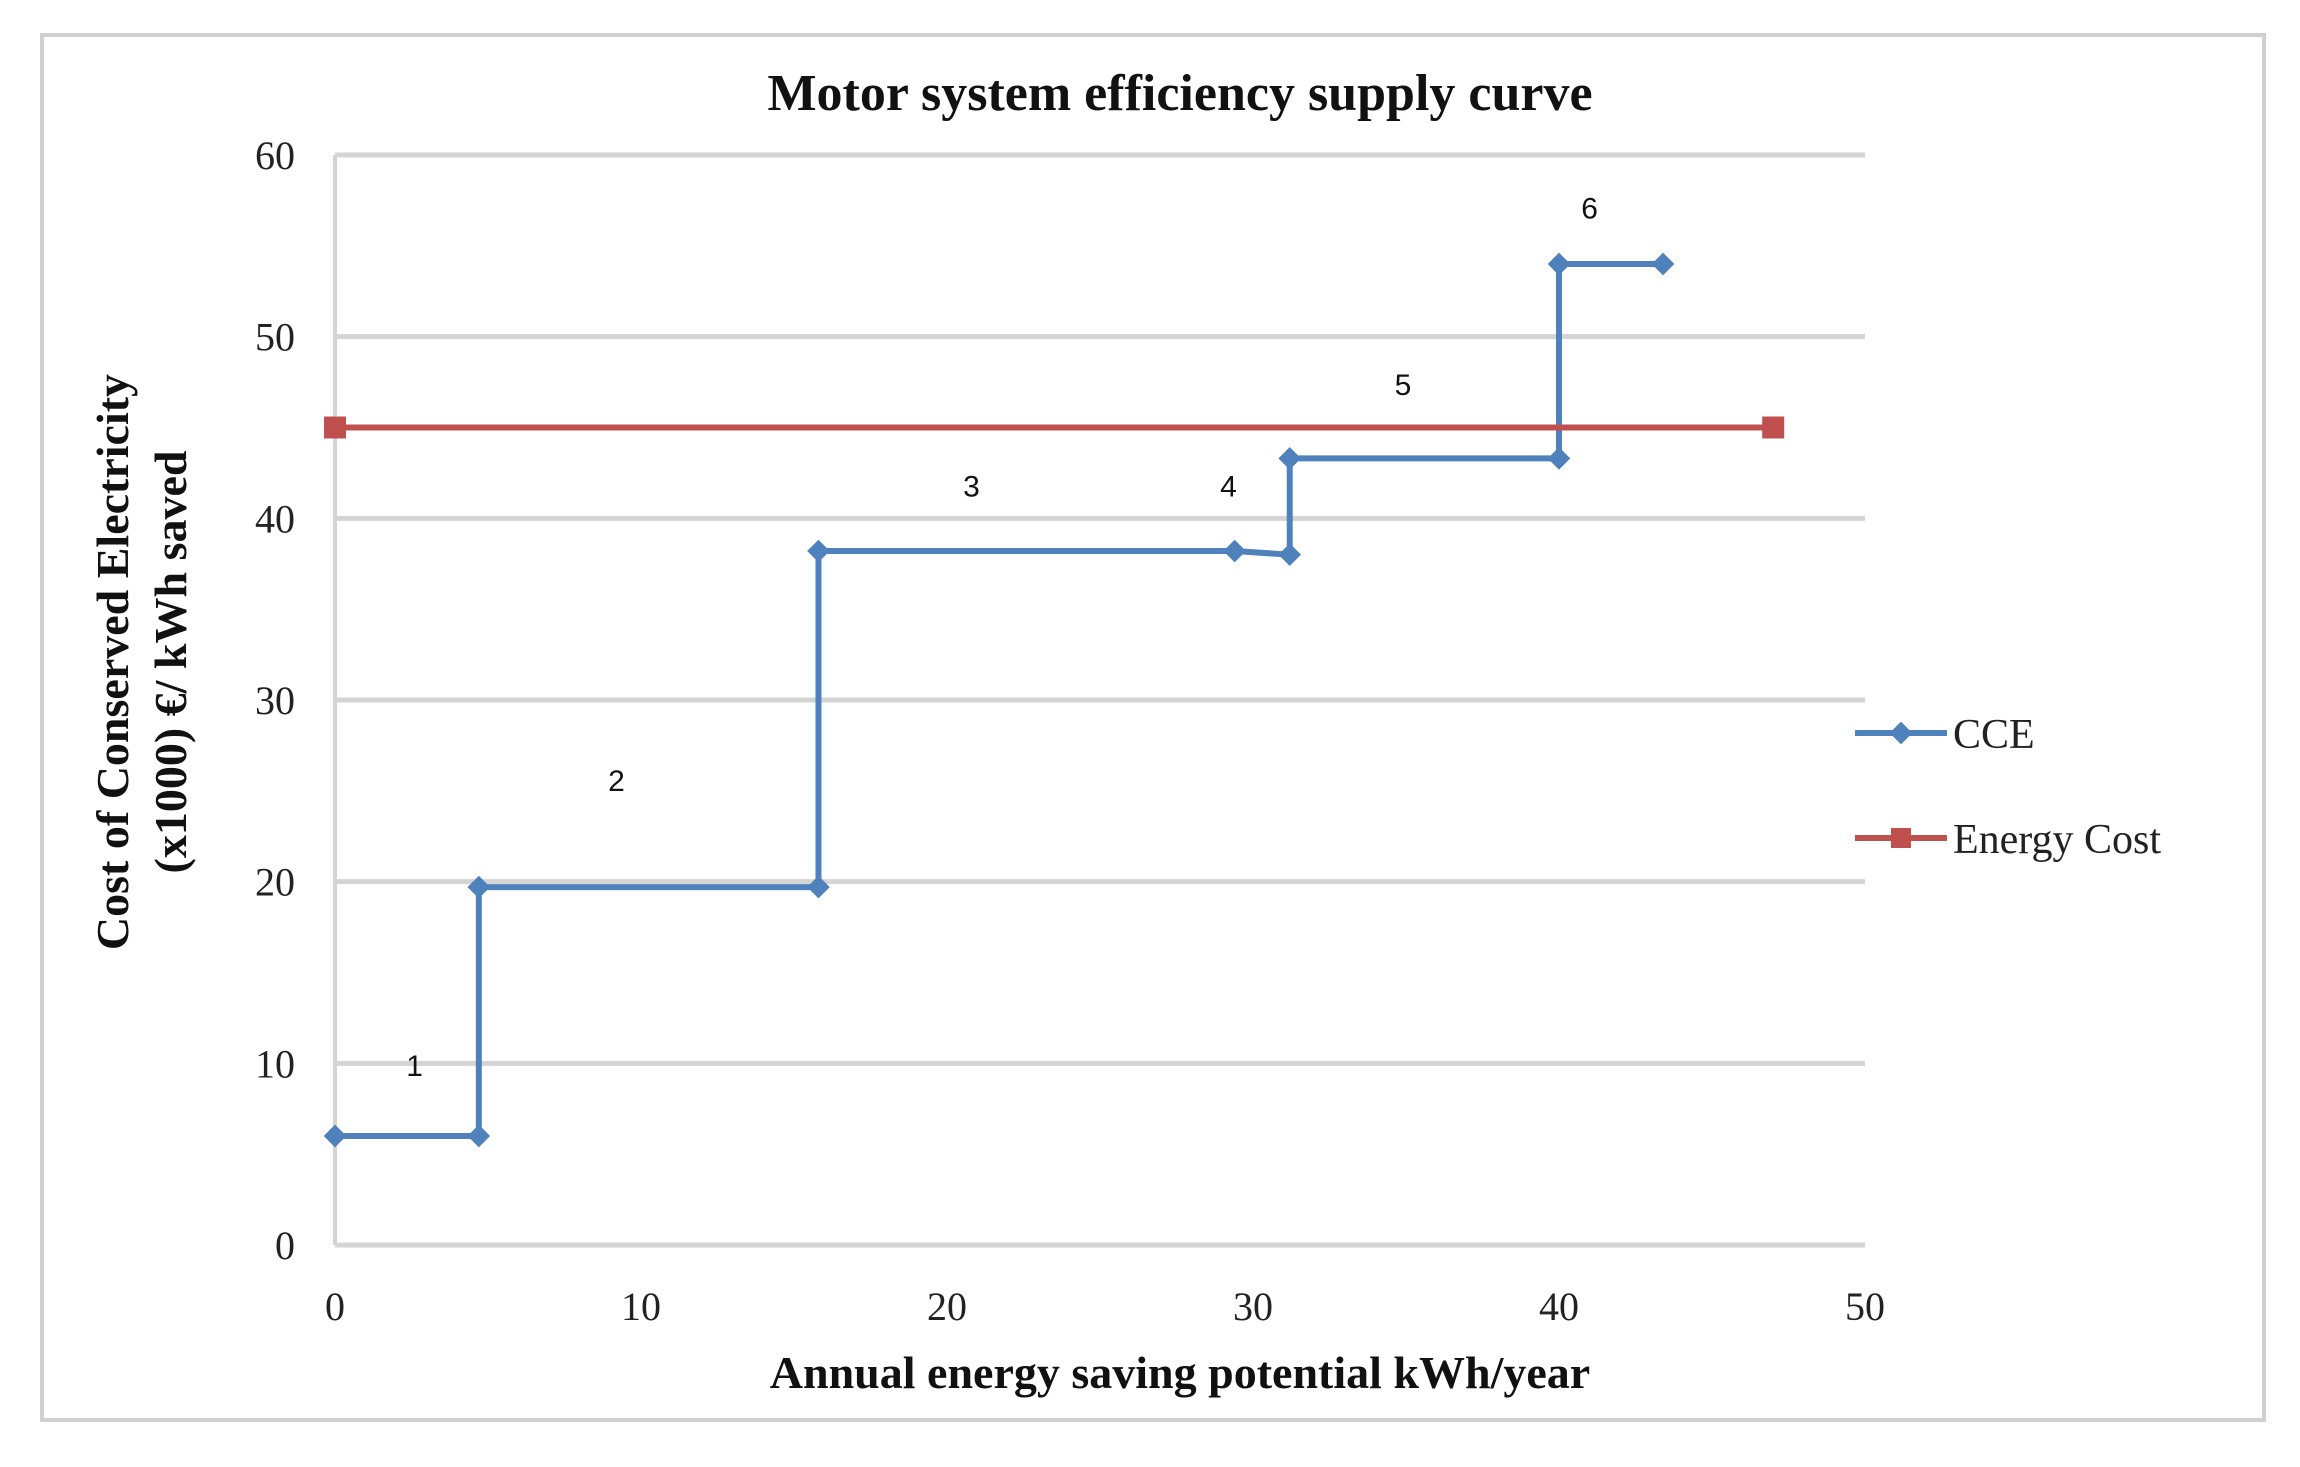  What do you see at coordinates (275, 882) in the screenshot?
I see `y-tick-label: 20` at bounding box center [275, 882].